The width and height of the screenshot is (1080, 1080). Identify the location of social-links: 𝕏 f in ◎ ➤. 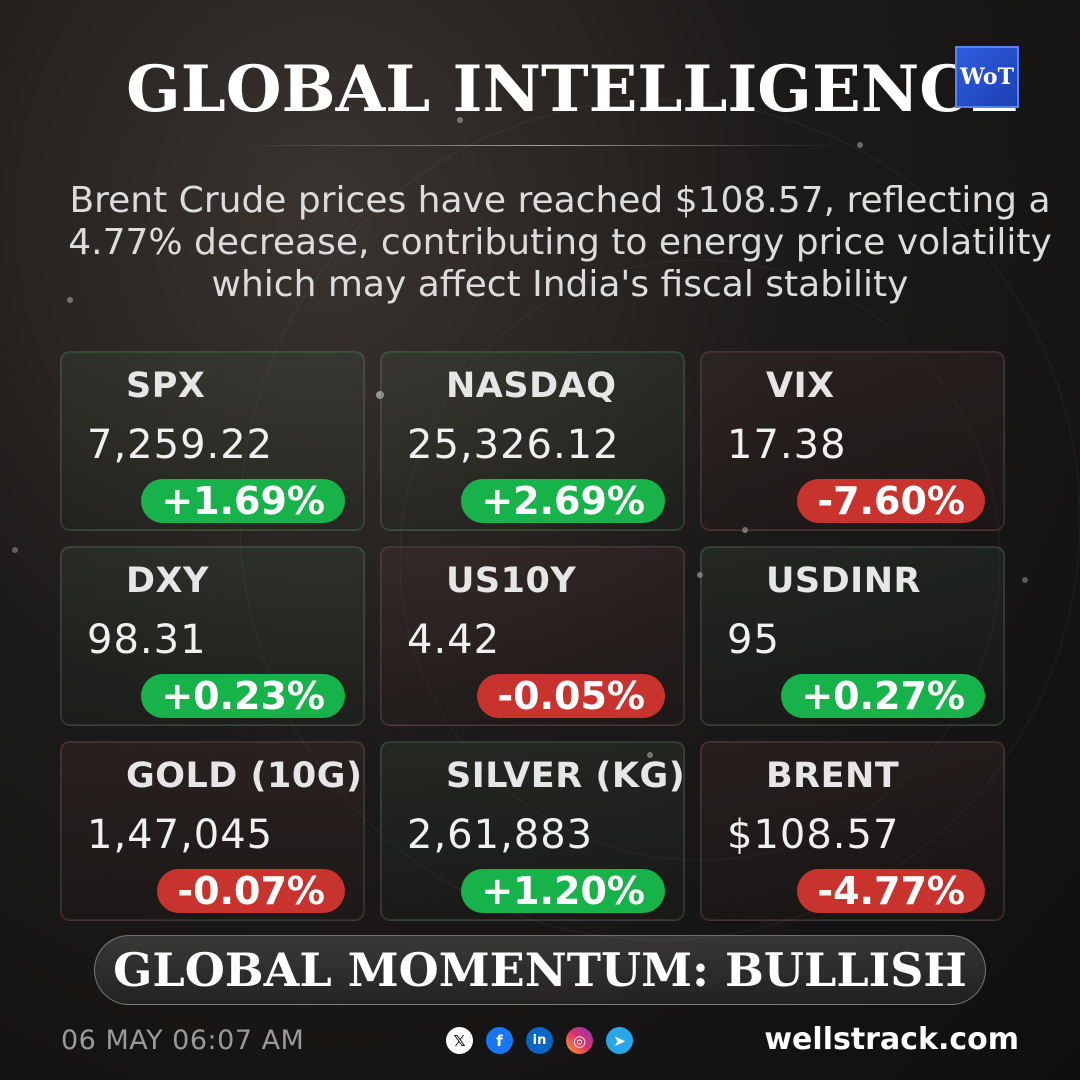
(539, 1040).